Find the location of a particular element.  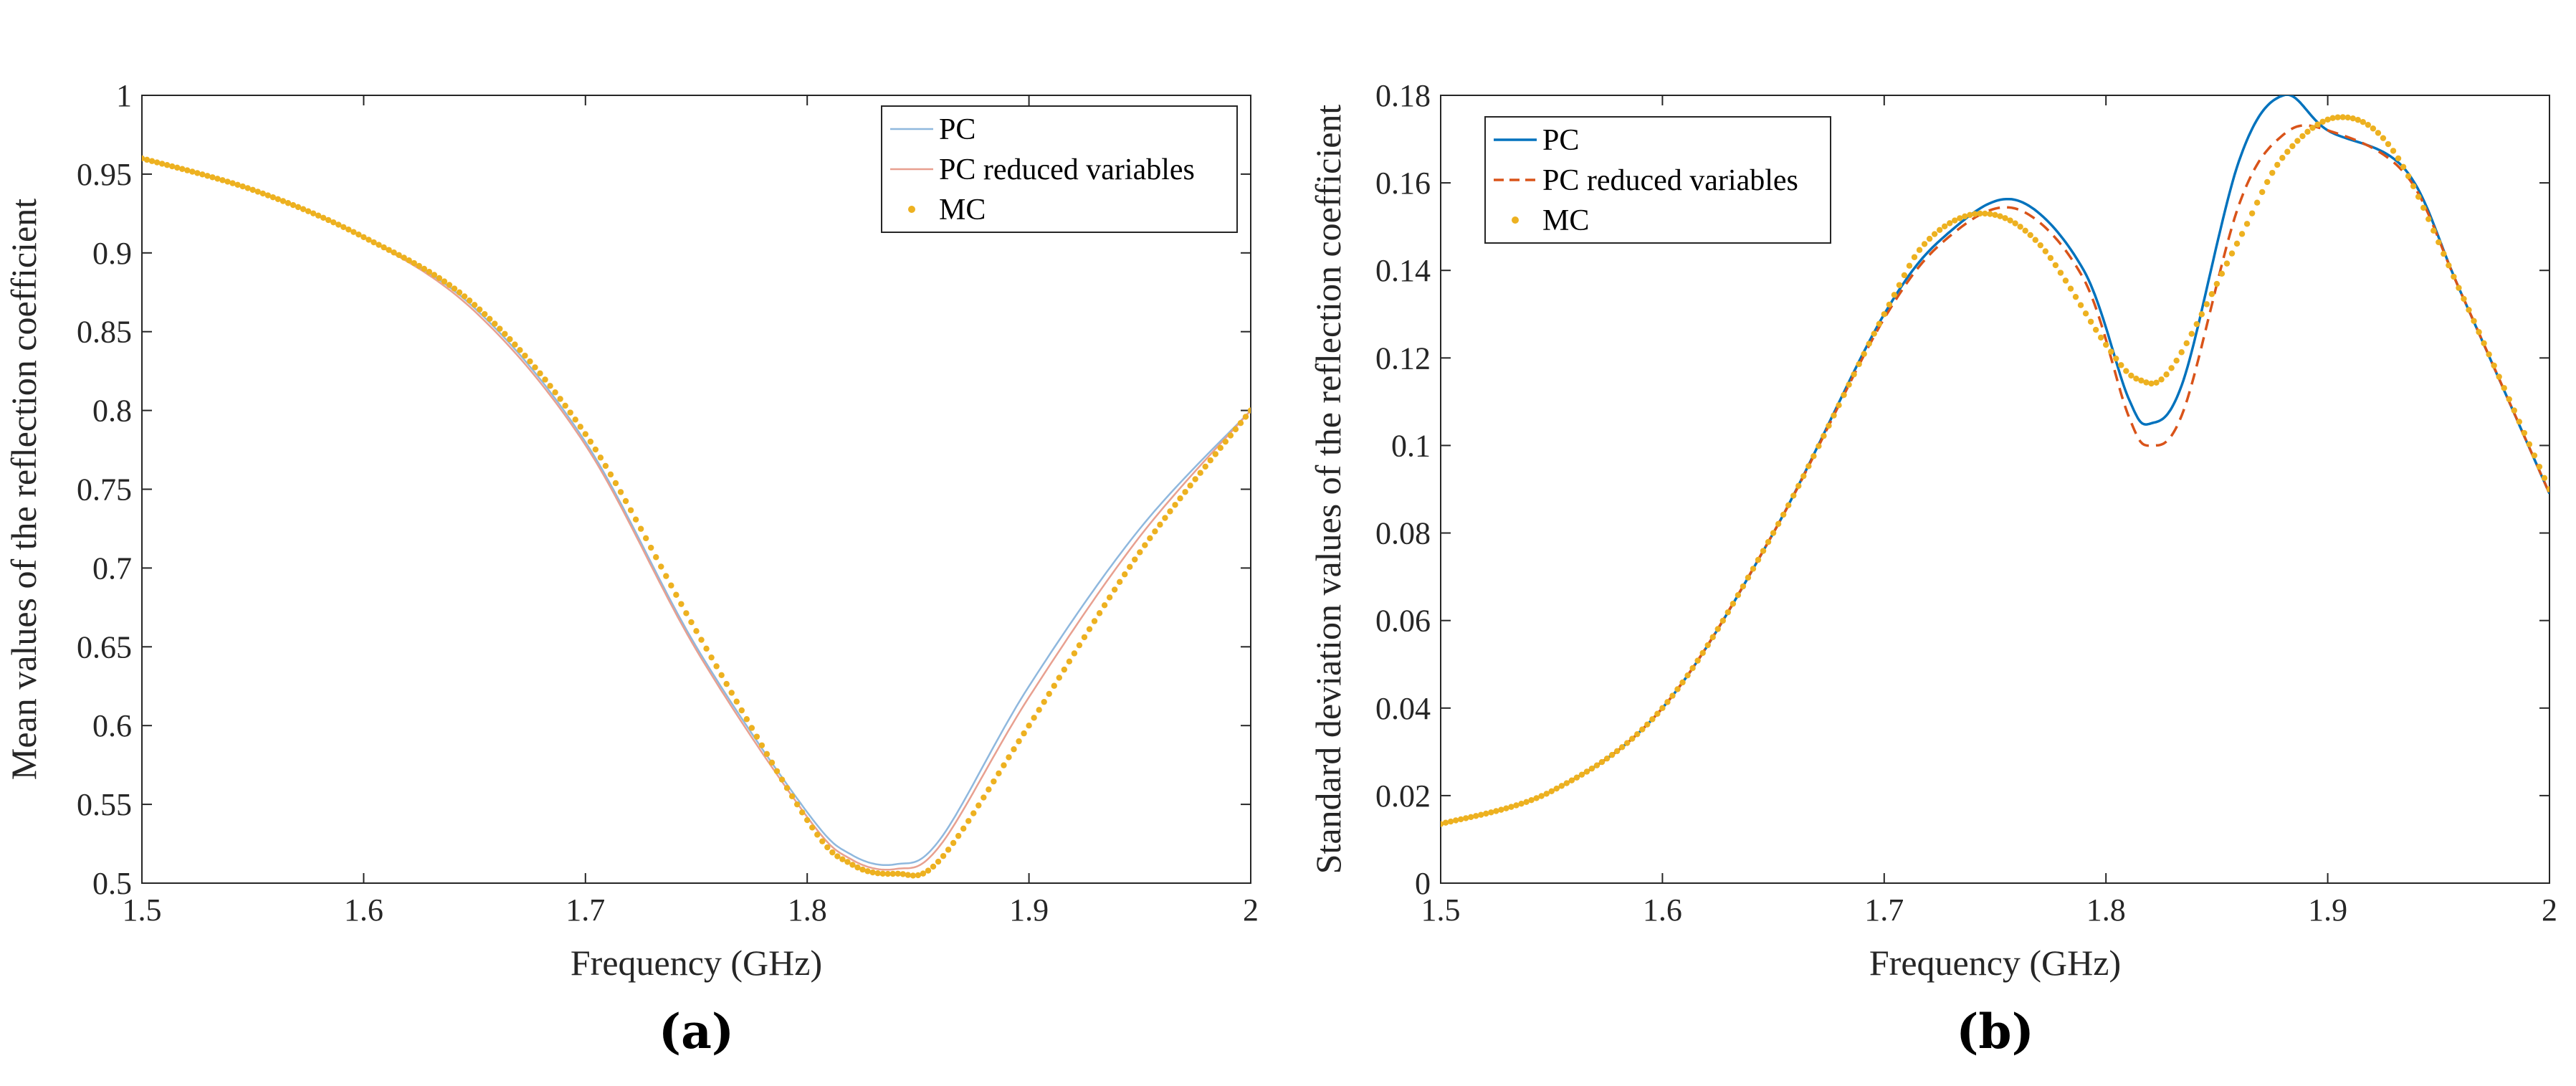

x-tick-label: 1.5 is located at coordinates (1441, 910).